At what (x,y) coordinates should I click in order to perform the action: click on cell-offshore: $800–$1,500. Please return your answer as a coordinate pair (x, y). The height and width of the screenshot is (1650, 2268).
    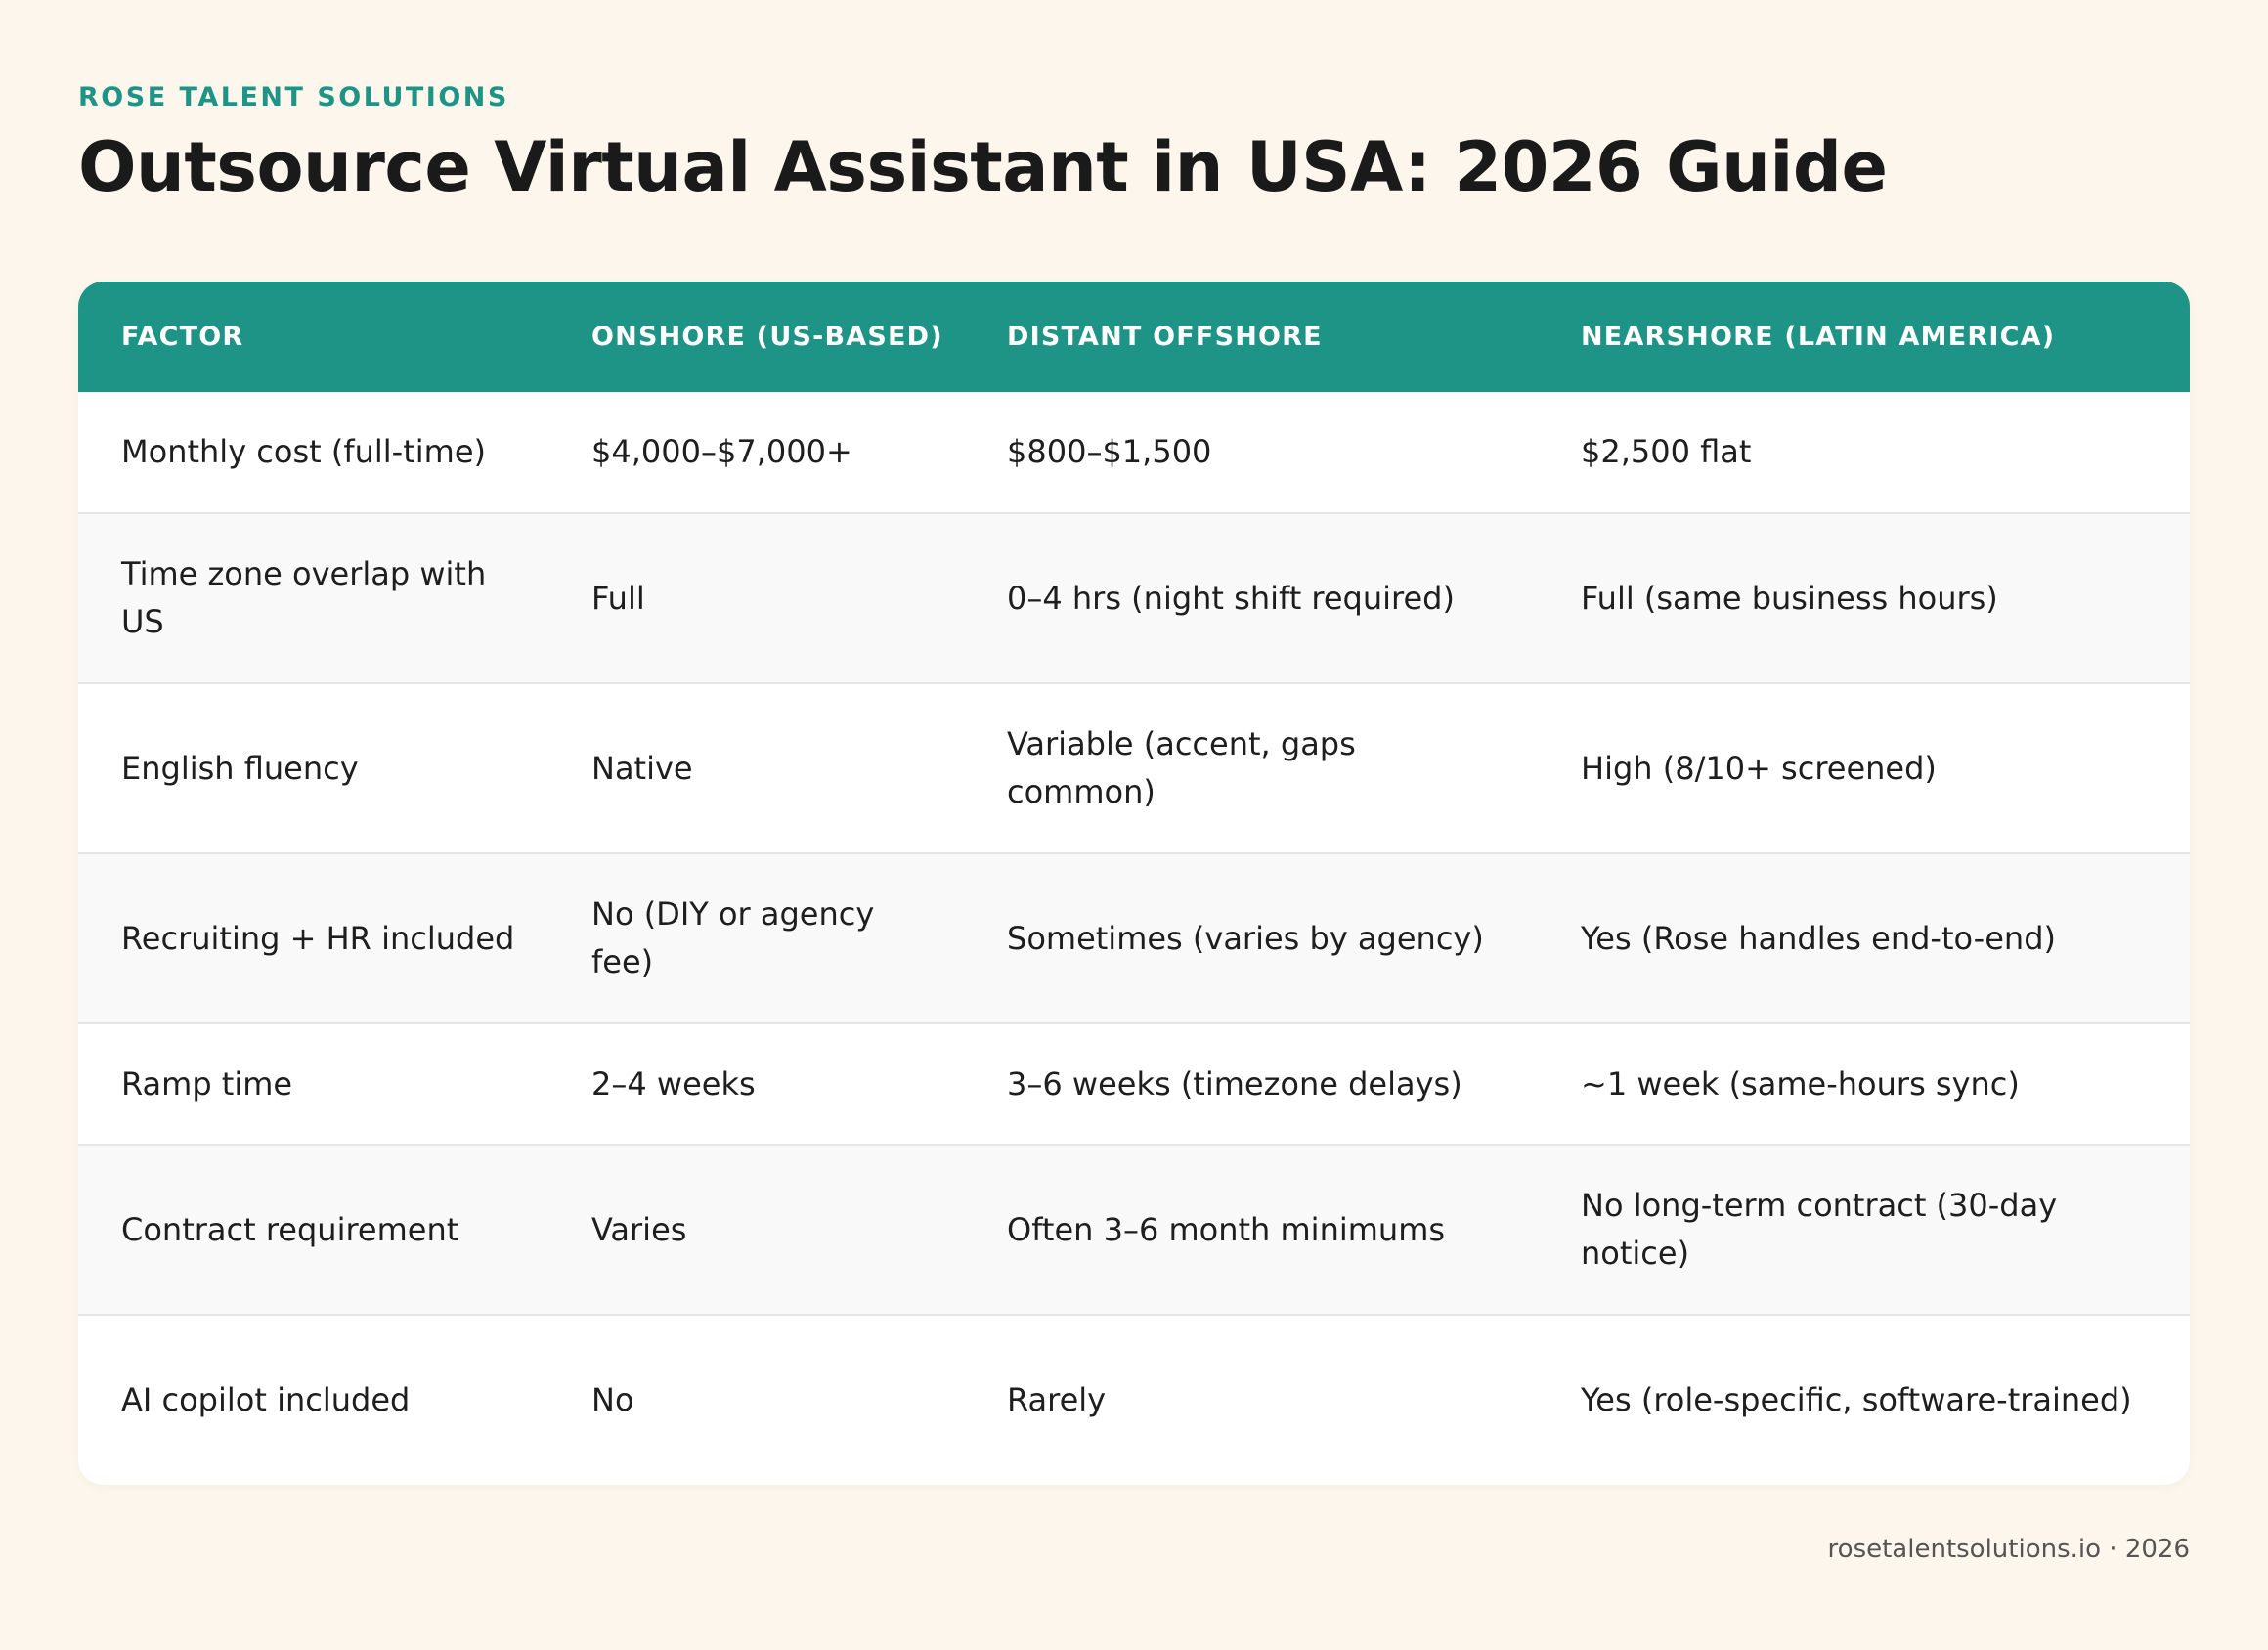
    Looking at the image, I should click on (1109, 451).